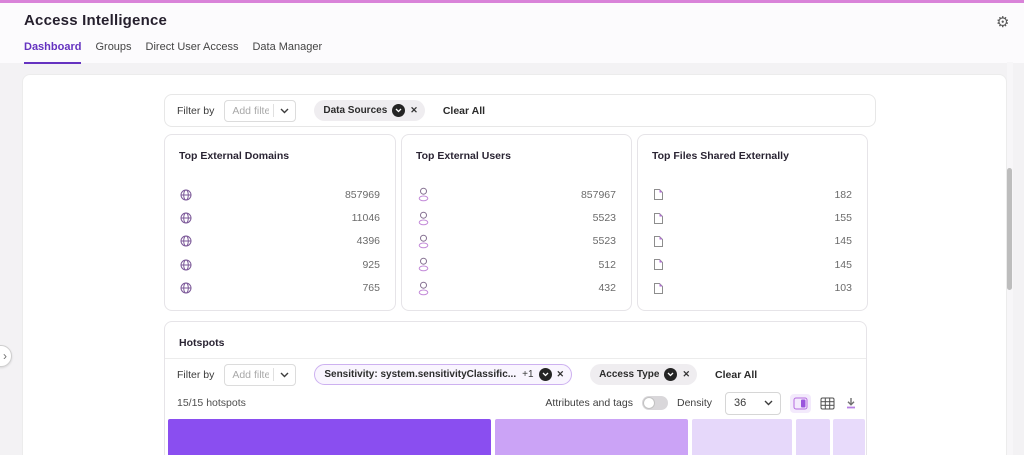 This screenshot has height=455, width=1024. I want to click on user-count: 5523, so click(604, 218).